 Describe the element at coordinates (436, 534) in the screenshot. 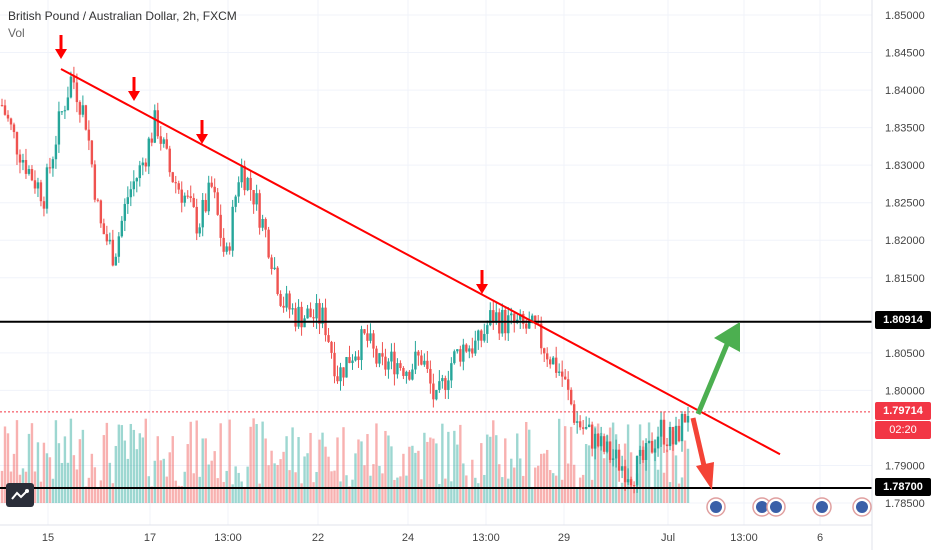

I see `time-axis: 15 17 13:00 22 24 13:00 29 Jul 13:00 6` at that location.